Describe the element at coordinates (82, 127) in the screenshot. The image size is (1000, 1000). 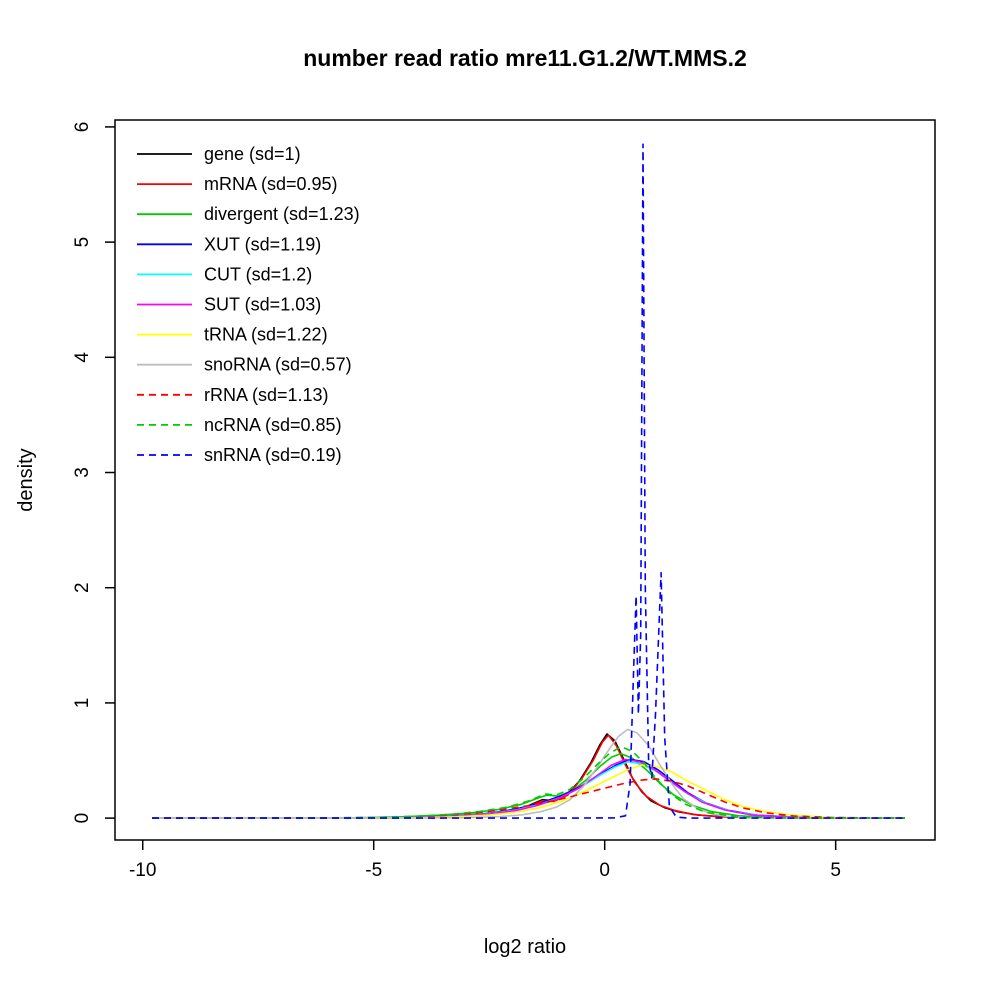
I see `y-tick-label: 6` at that location.